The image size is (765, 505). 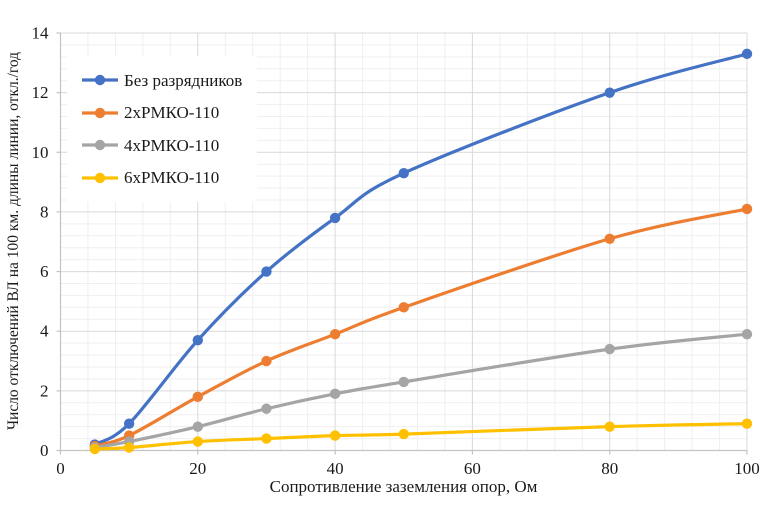 I want to click on x-tick-label: 20, so click(x=197, y=468).